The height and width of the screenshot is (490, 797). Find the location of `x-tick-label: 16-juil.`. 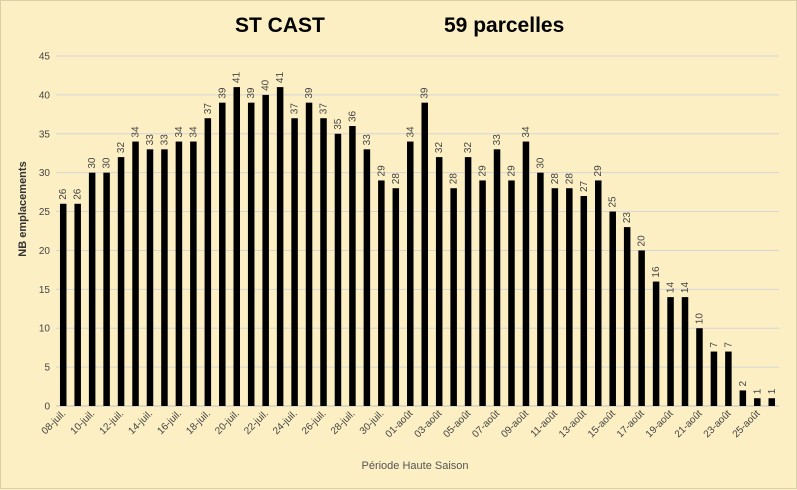

x-tick-label: 16-juil. is located at coordinates (169, 422).